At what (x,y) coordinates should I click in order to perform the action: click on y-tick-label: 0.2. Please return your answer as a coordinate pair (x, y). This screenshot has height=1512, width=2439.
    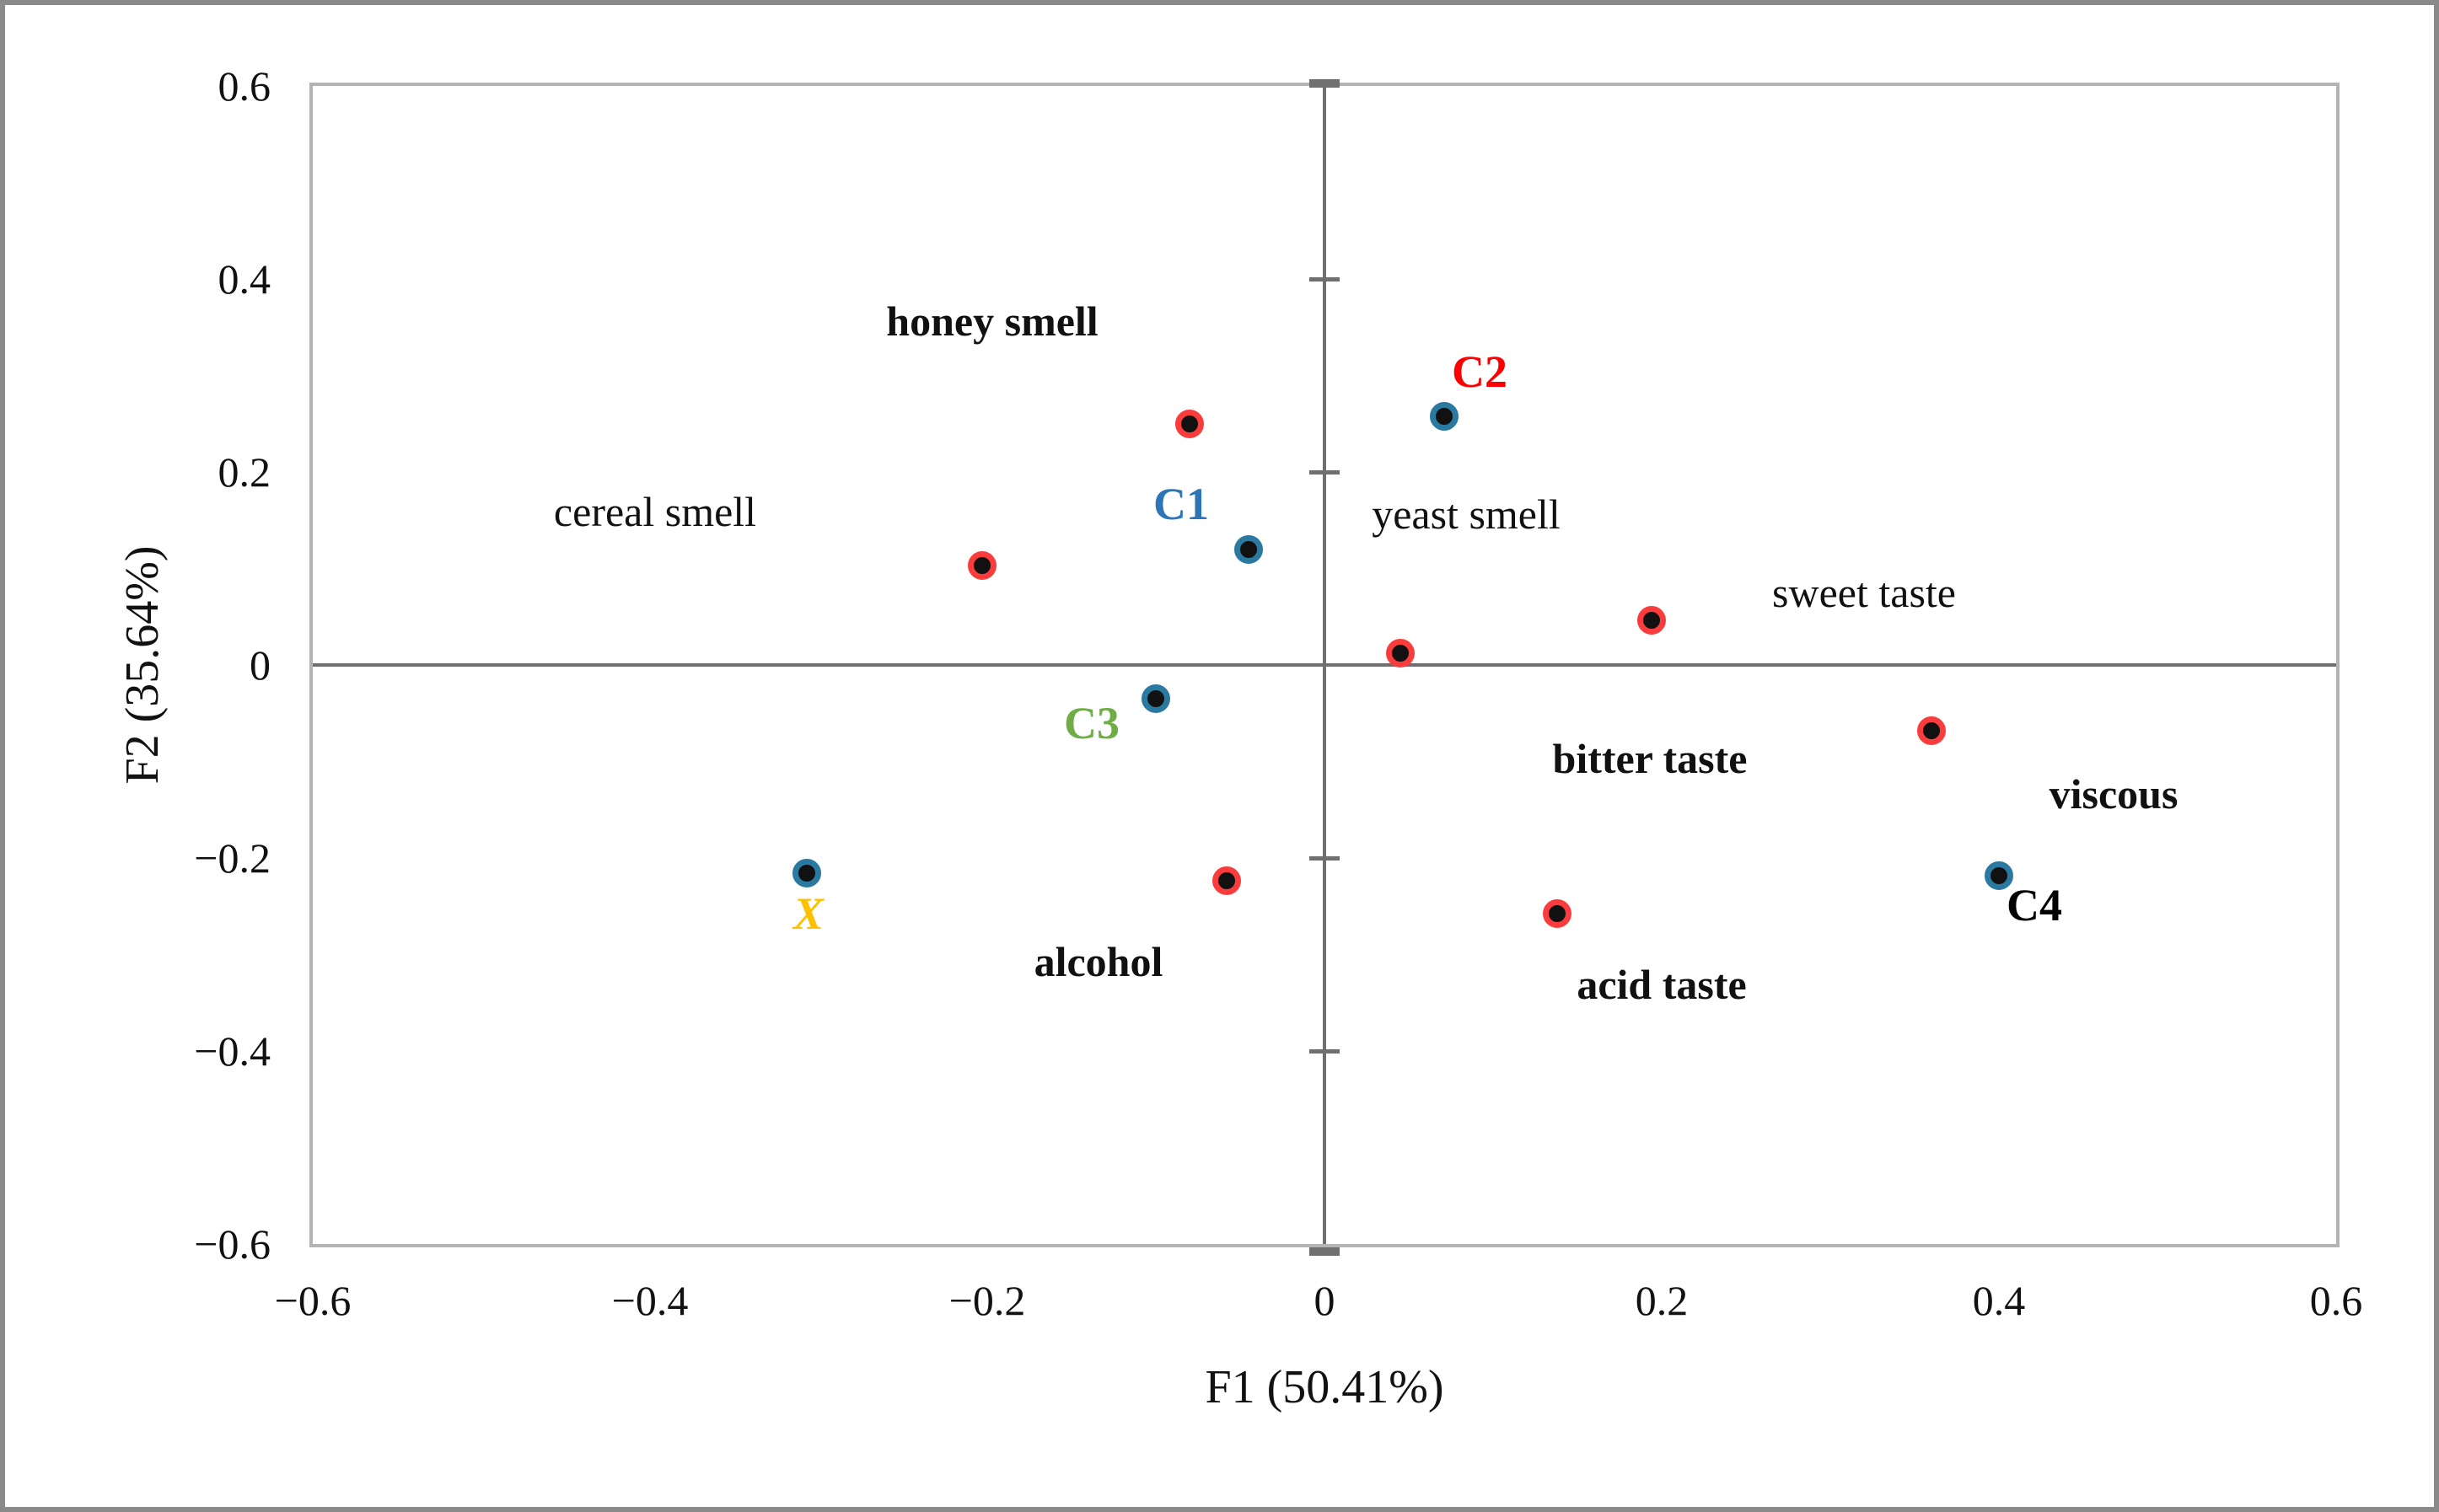
    Looking at the image, I should click on (244, 472).